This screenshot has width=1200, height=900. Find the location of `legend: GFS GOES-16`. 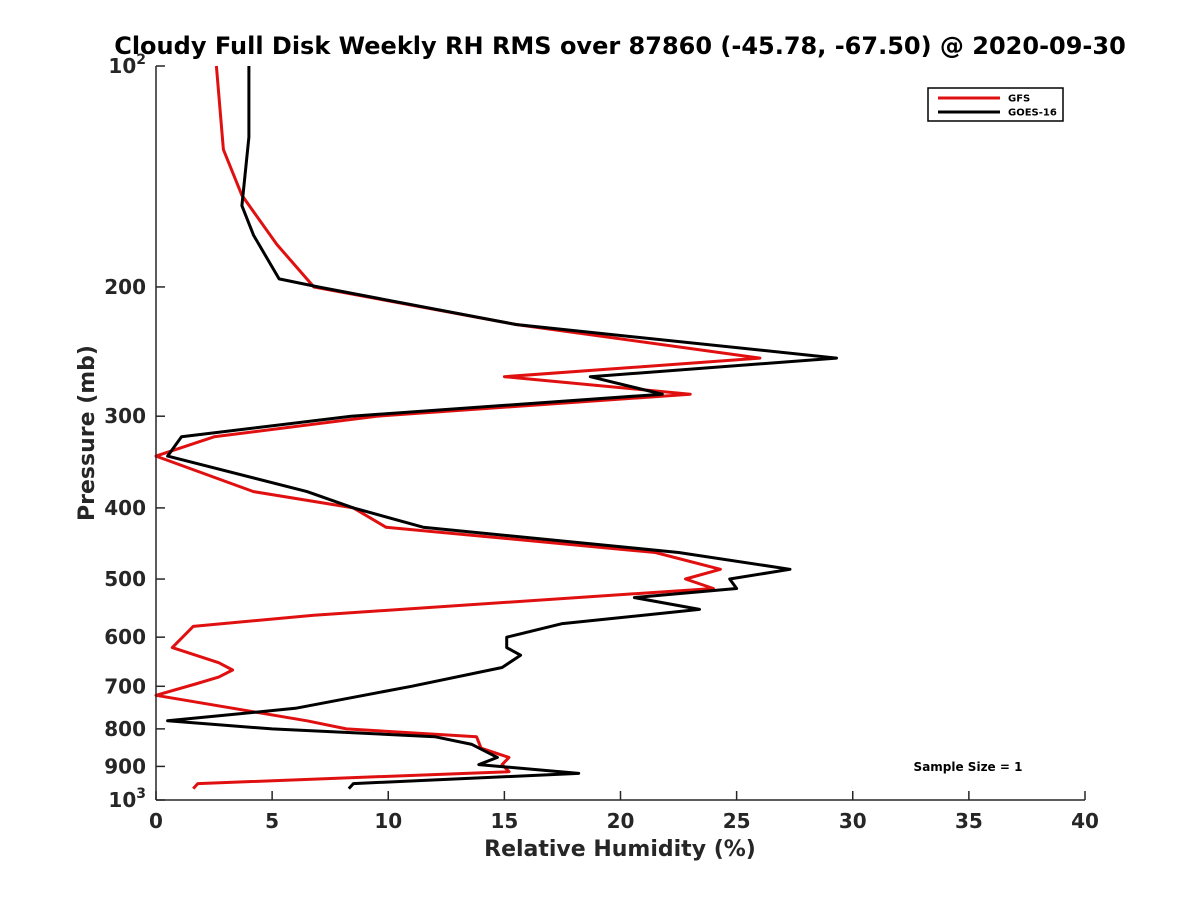

legend: GFS GOES-16 is located at coordinates (995, 104).